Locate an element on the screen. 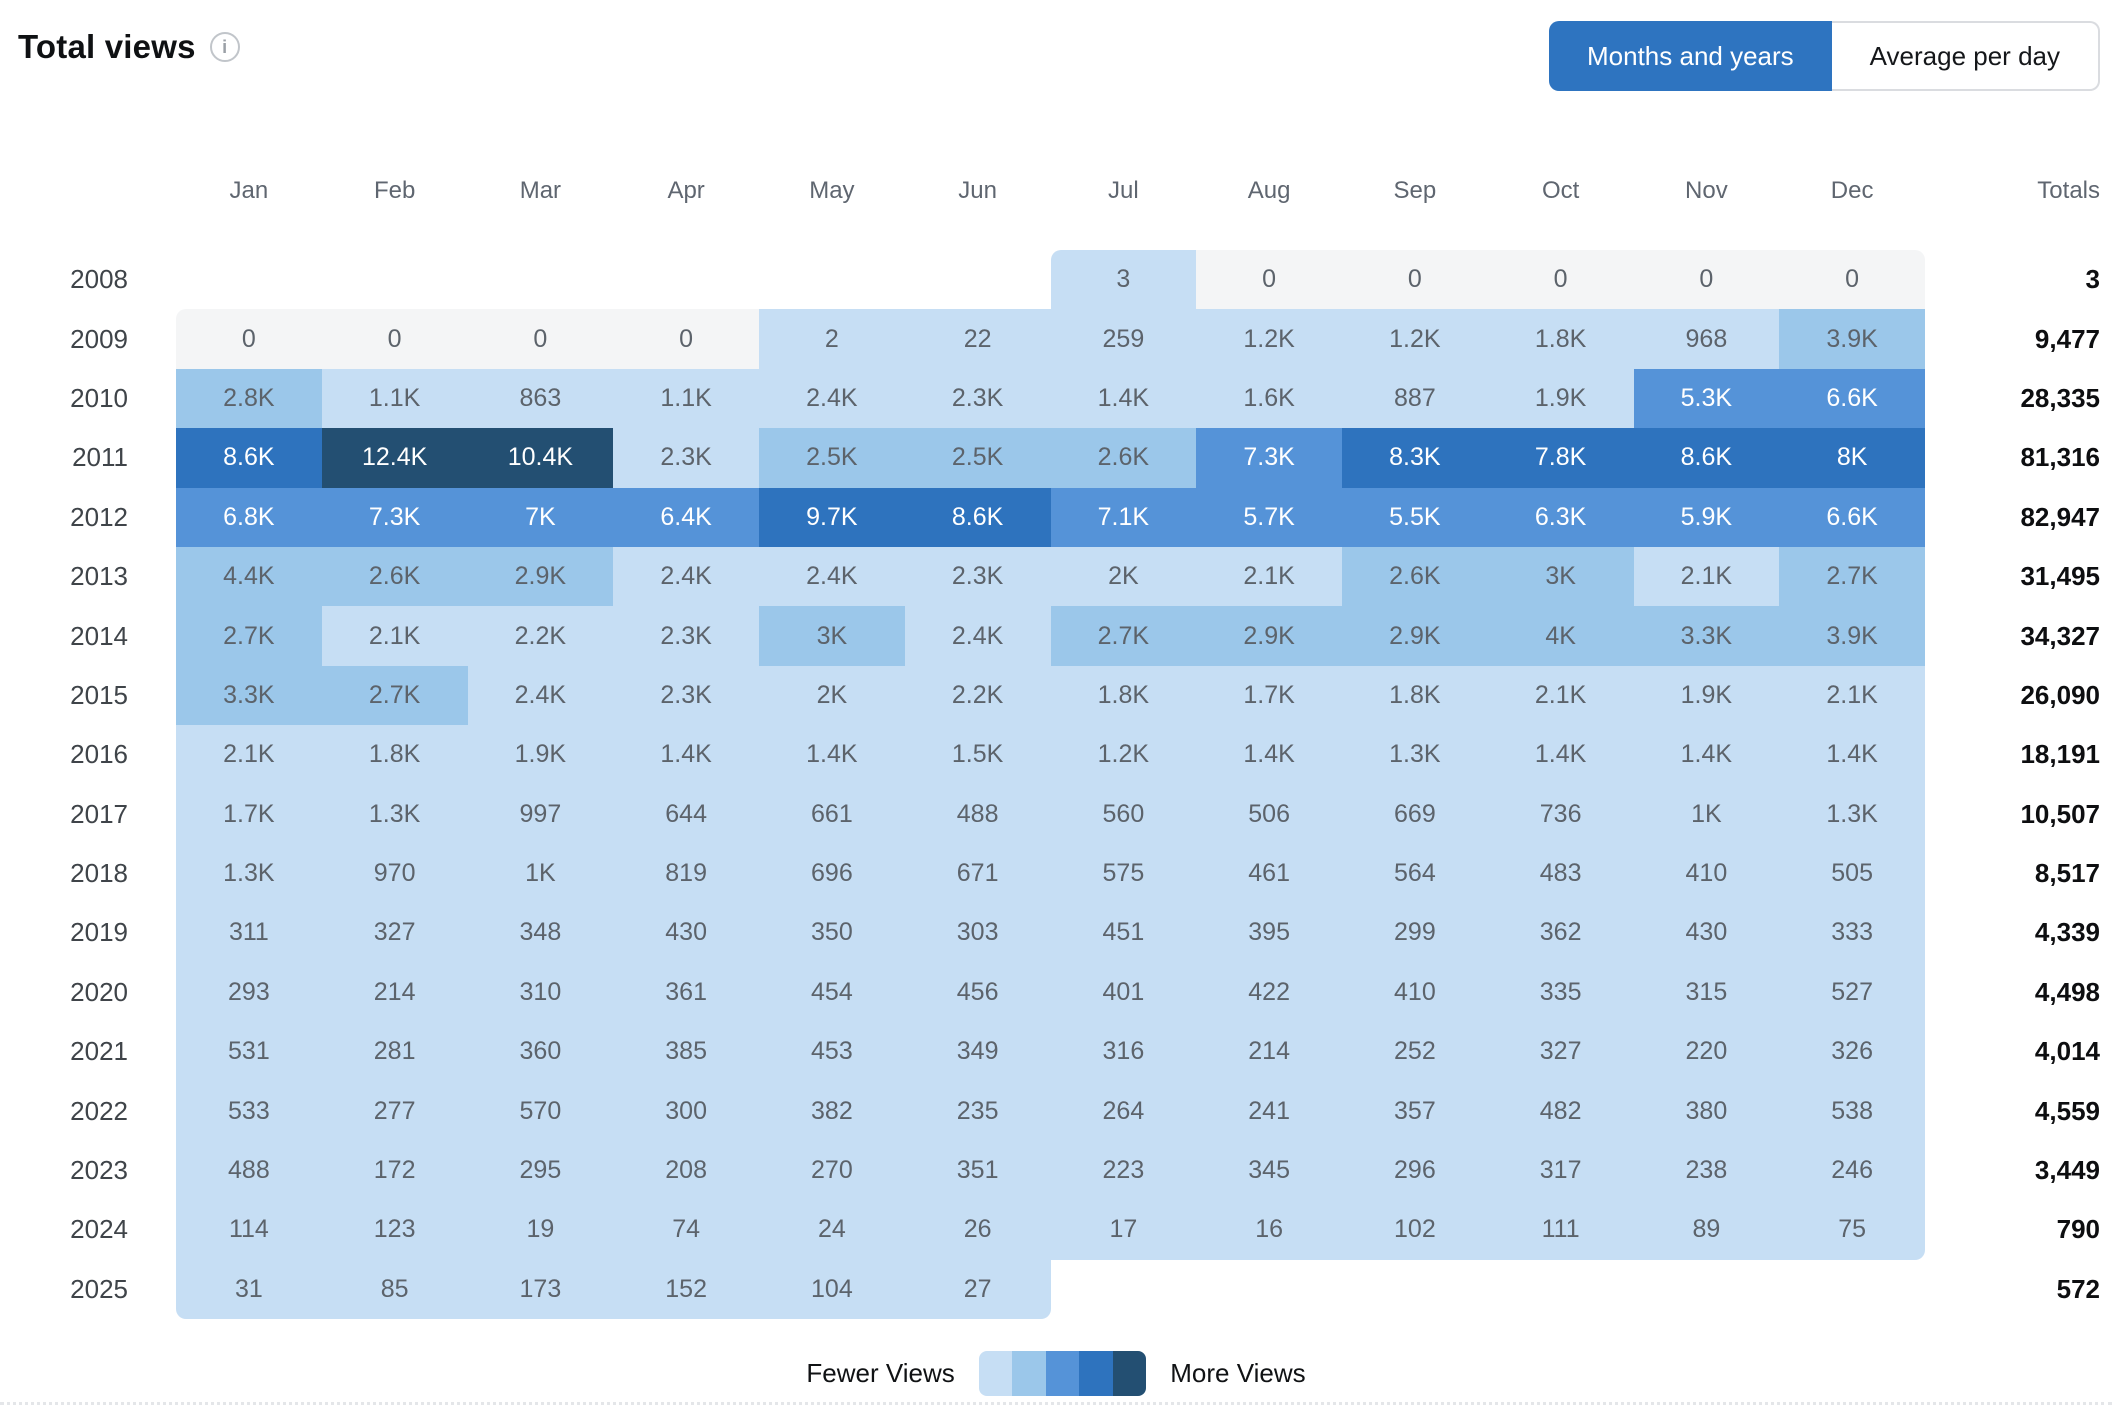  bottom-divider is located at coordinates (1056, 1403).